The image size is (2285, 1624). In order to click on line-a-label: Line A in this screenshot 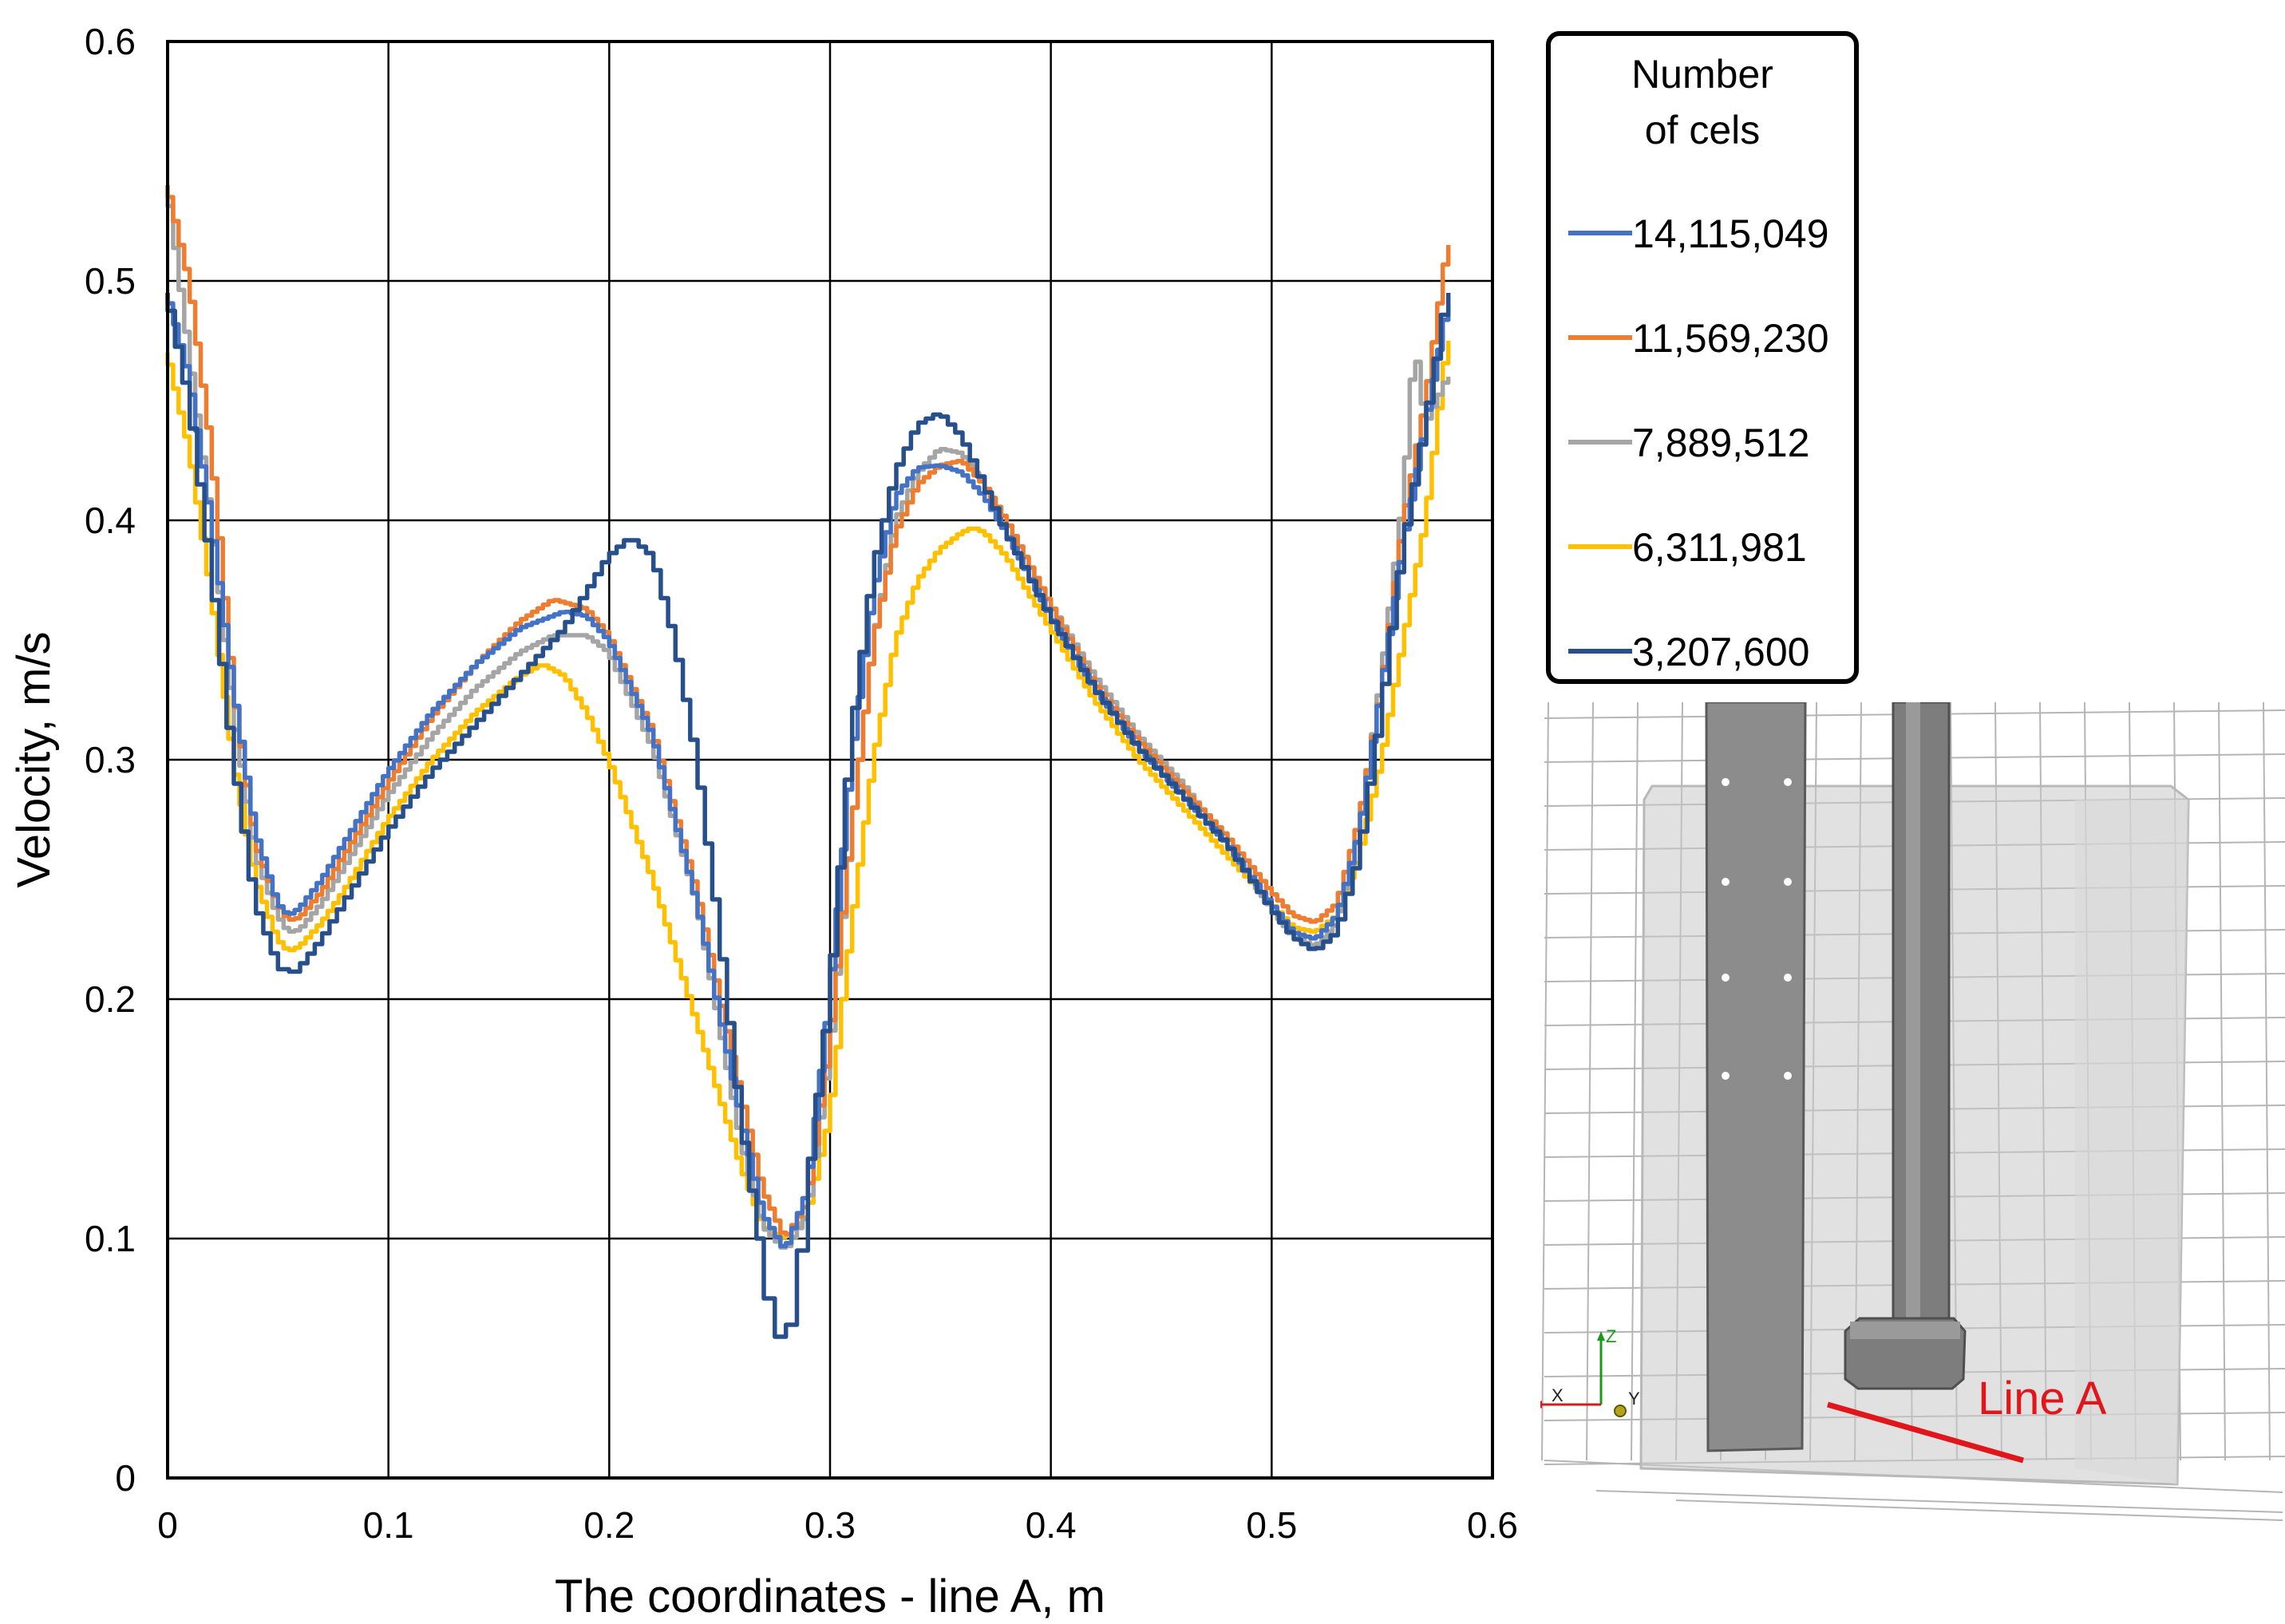, I will do `click(2042, 1398)`.